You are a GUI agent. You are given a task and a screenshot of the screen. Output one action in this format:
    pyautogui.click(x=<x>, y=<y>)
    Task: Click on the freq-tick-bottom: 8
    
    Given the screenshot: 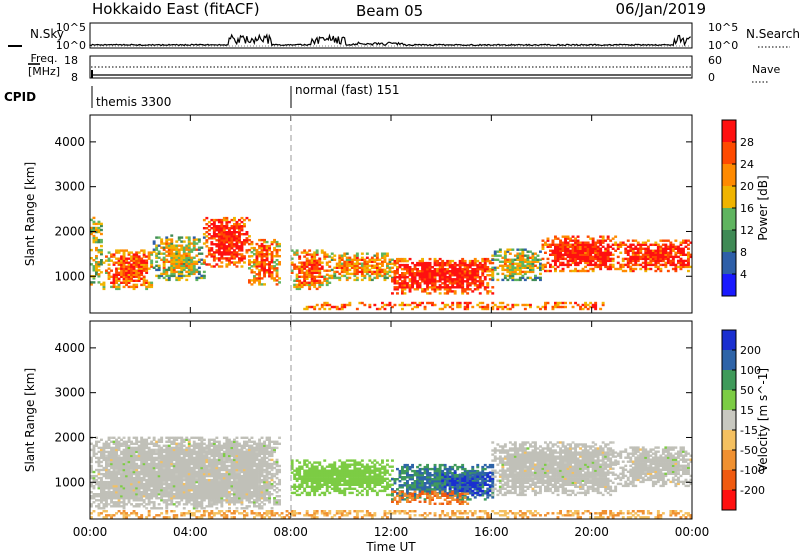 What is the action you would take?
    pyautogui.click(x=74, y=77)
    